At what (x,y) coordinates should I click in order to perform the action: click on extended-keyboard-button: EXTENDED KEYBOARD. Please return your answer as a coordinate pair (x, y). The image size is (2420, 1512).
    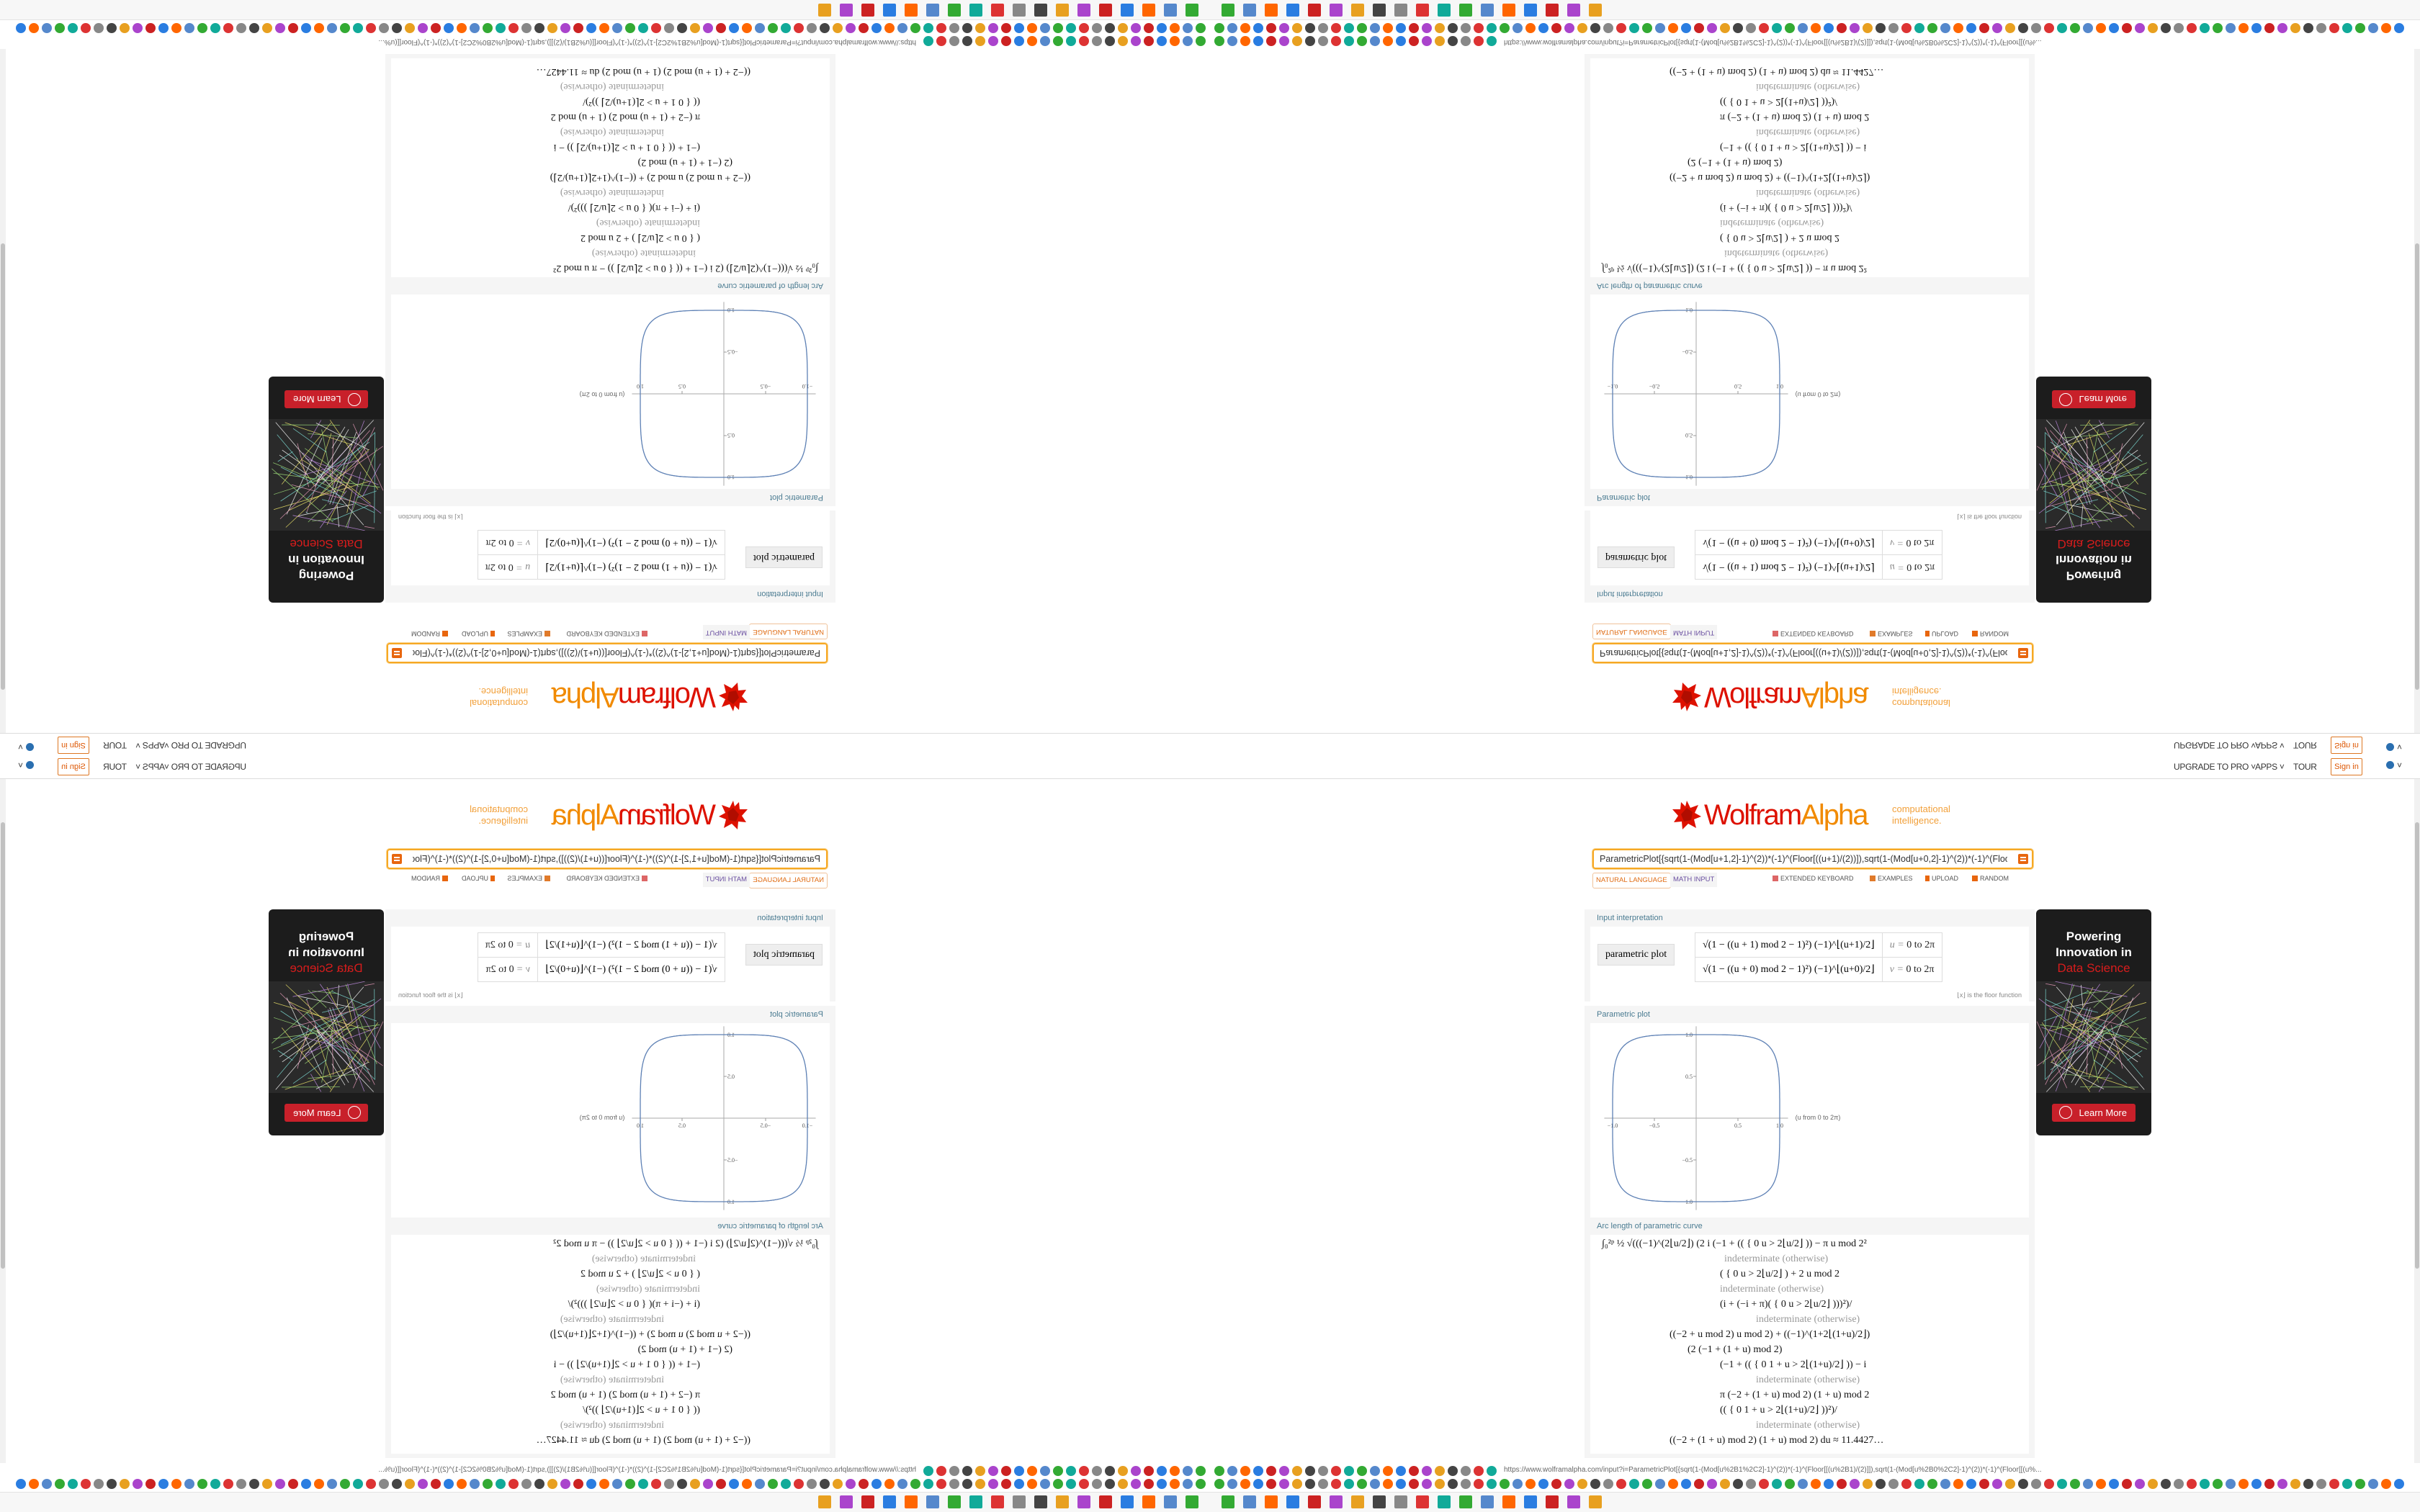
    Looking at the image, I should click on (606, 633).